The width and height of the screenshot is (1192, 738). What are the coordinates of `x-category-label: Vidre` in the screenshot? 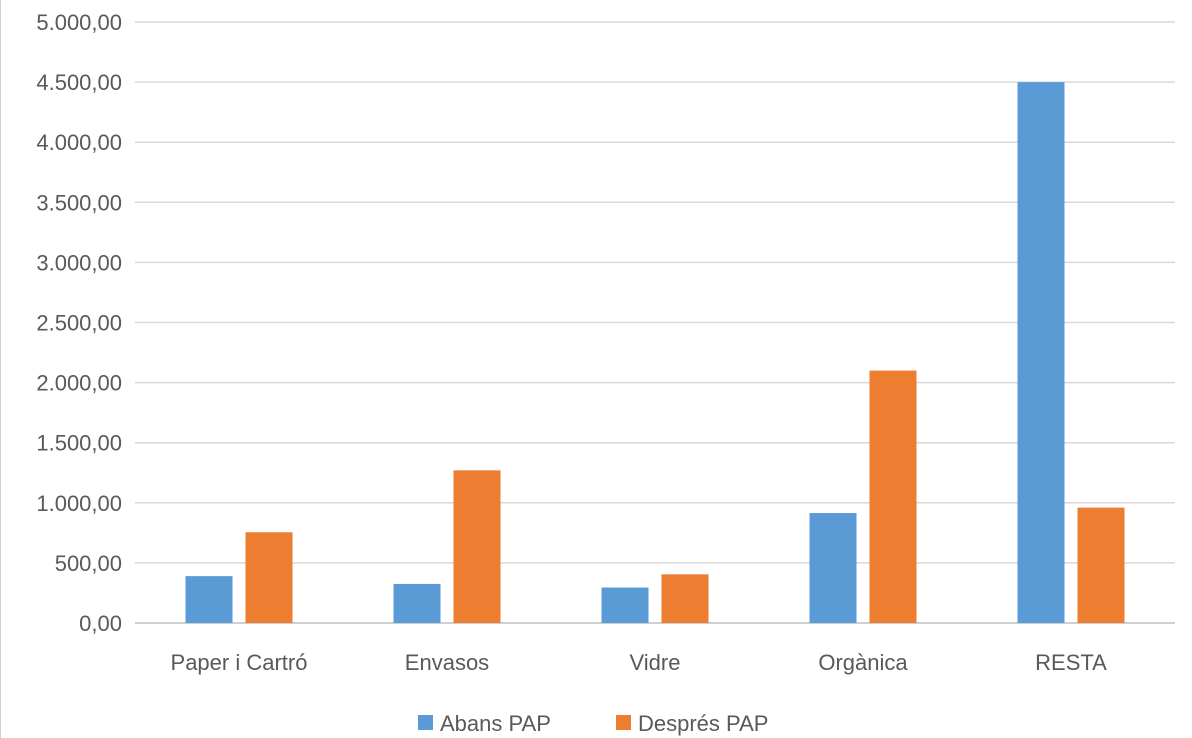 It's located at (655, 662).